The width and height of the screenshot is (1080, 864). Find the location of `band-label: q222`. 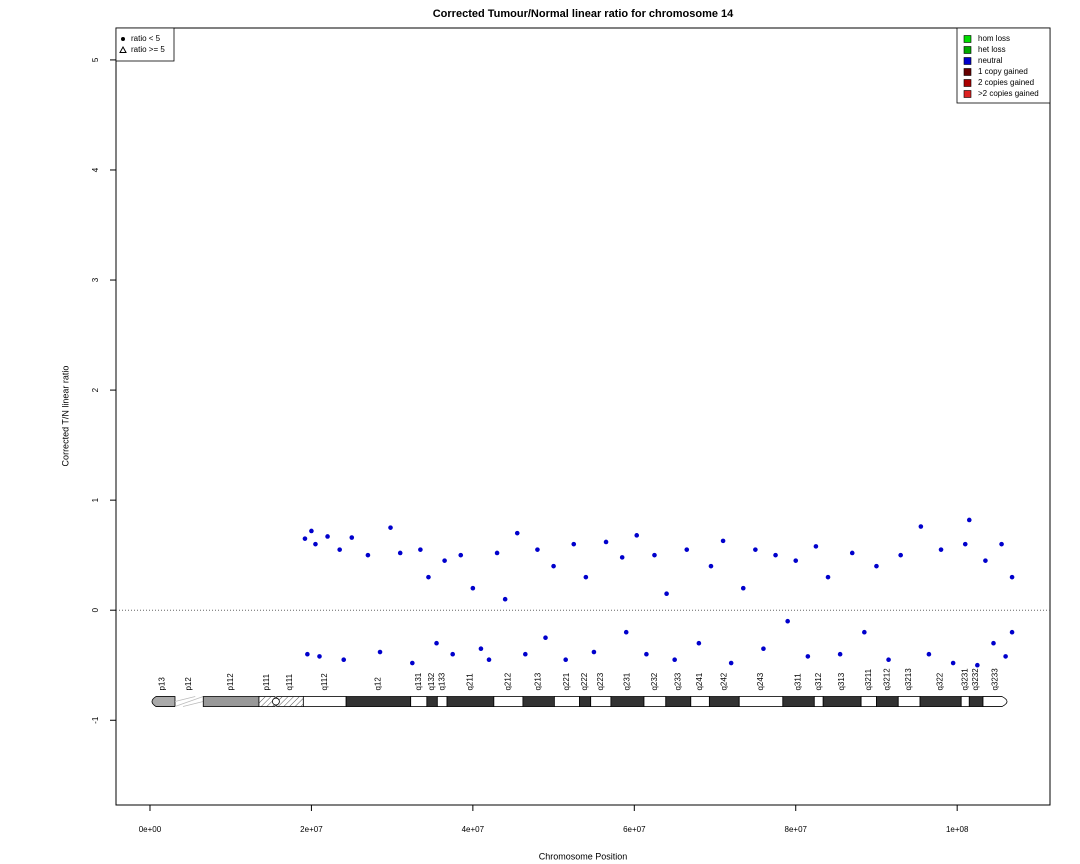

band-label: q222 is located at coordinates (584, 681).